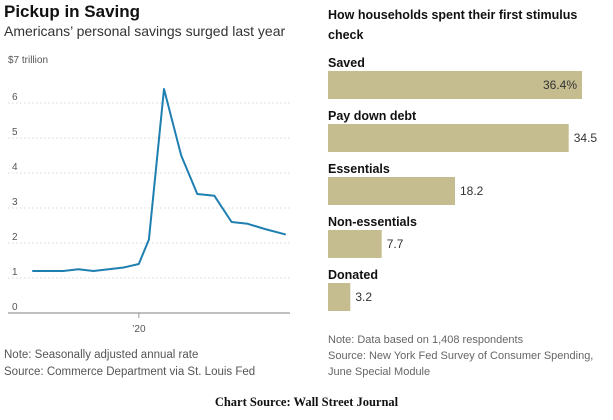 This screenshot has height=420, width=613. What do you see at coordinates (72, 11) in the screenshot?
I see `line-chart-title: Pickup in Saving` at bounding box center [72, 11].